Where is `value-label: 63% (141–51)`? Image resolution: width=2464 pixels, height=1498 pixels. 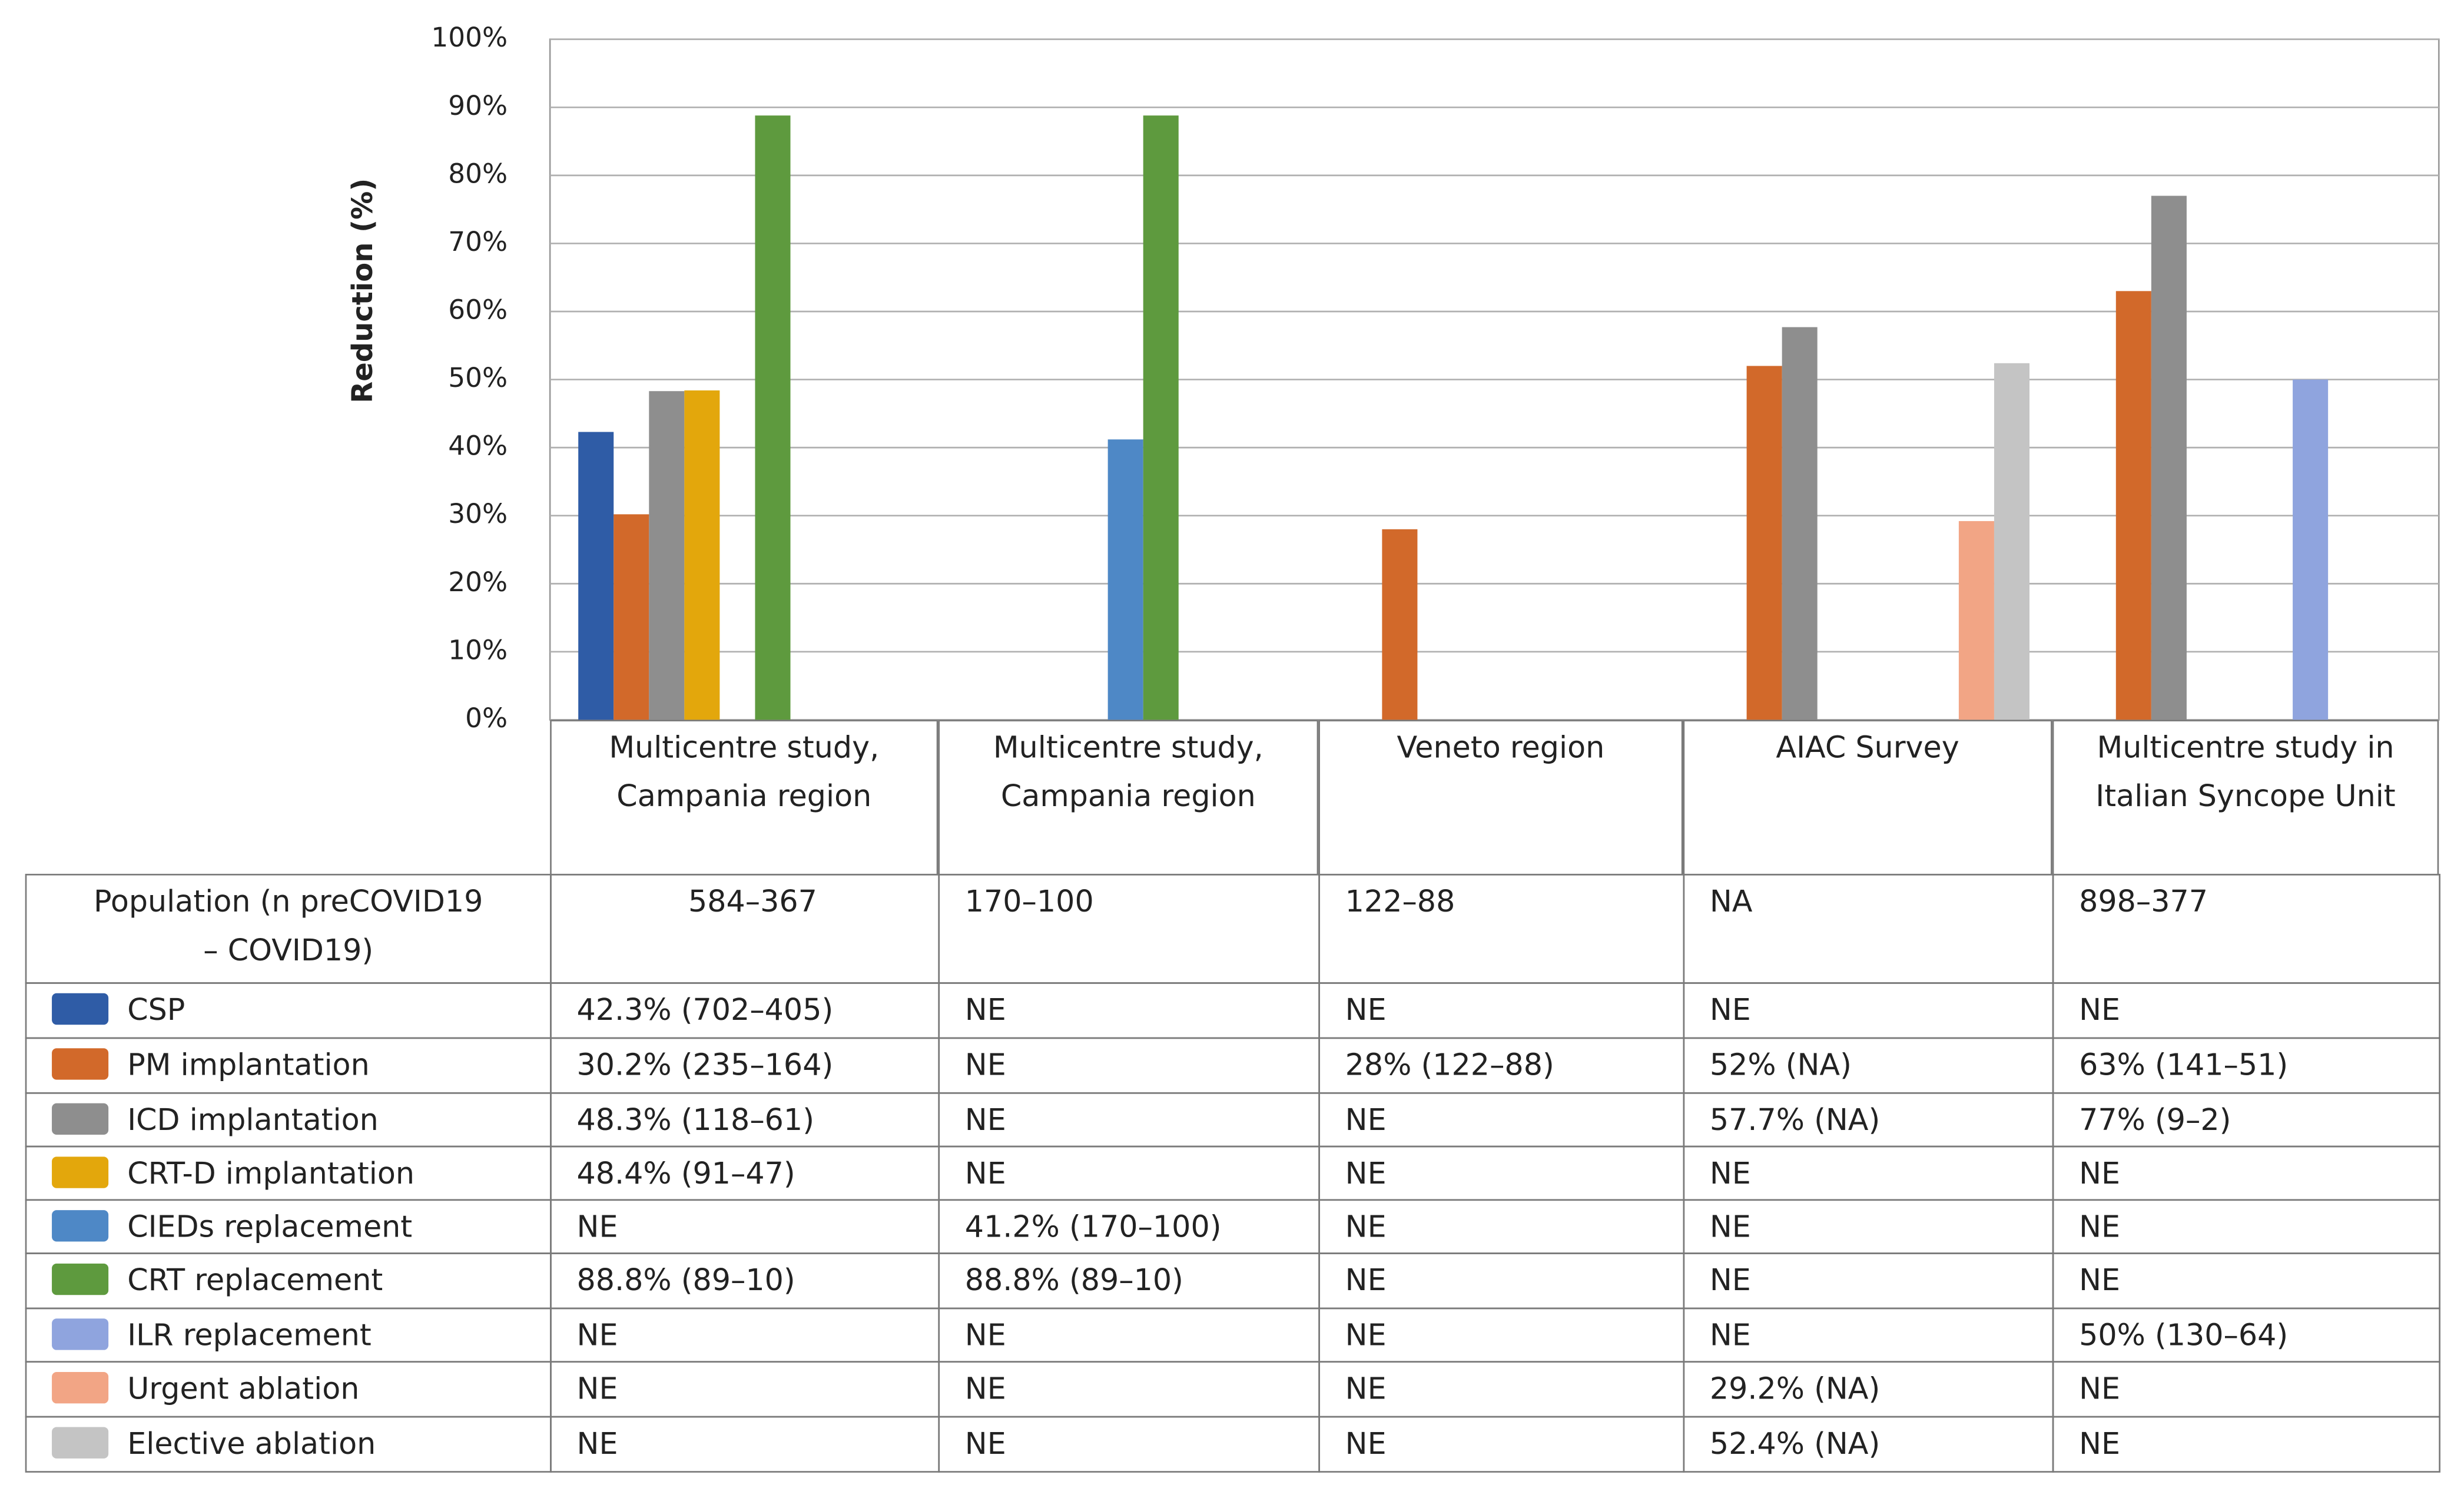 value-label: 63% (141–51) is located at coordinates (2246, 1065).